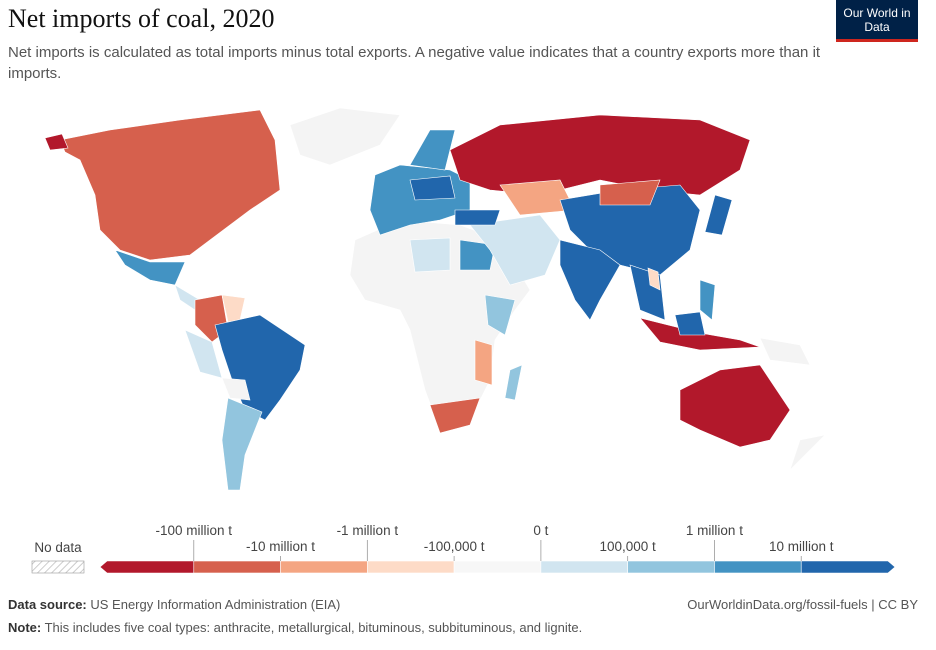  Describe the element at coordinates (58, 567) in the screenshot. I see `no-data-swatch` at that location.